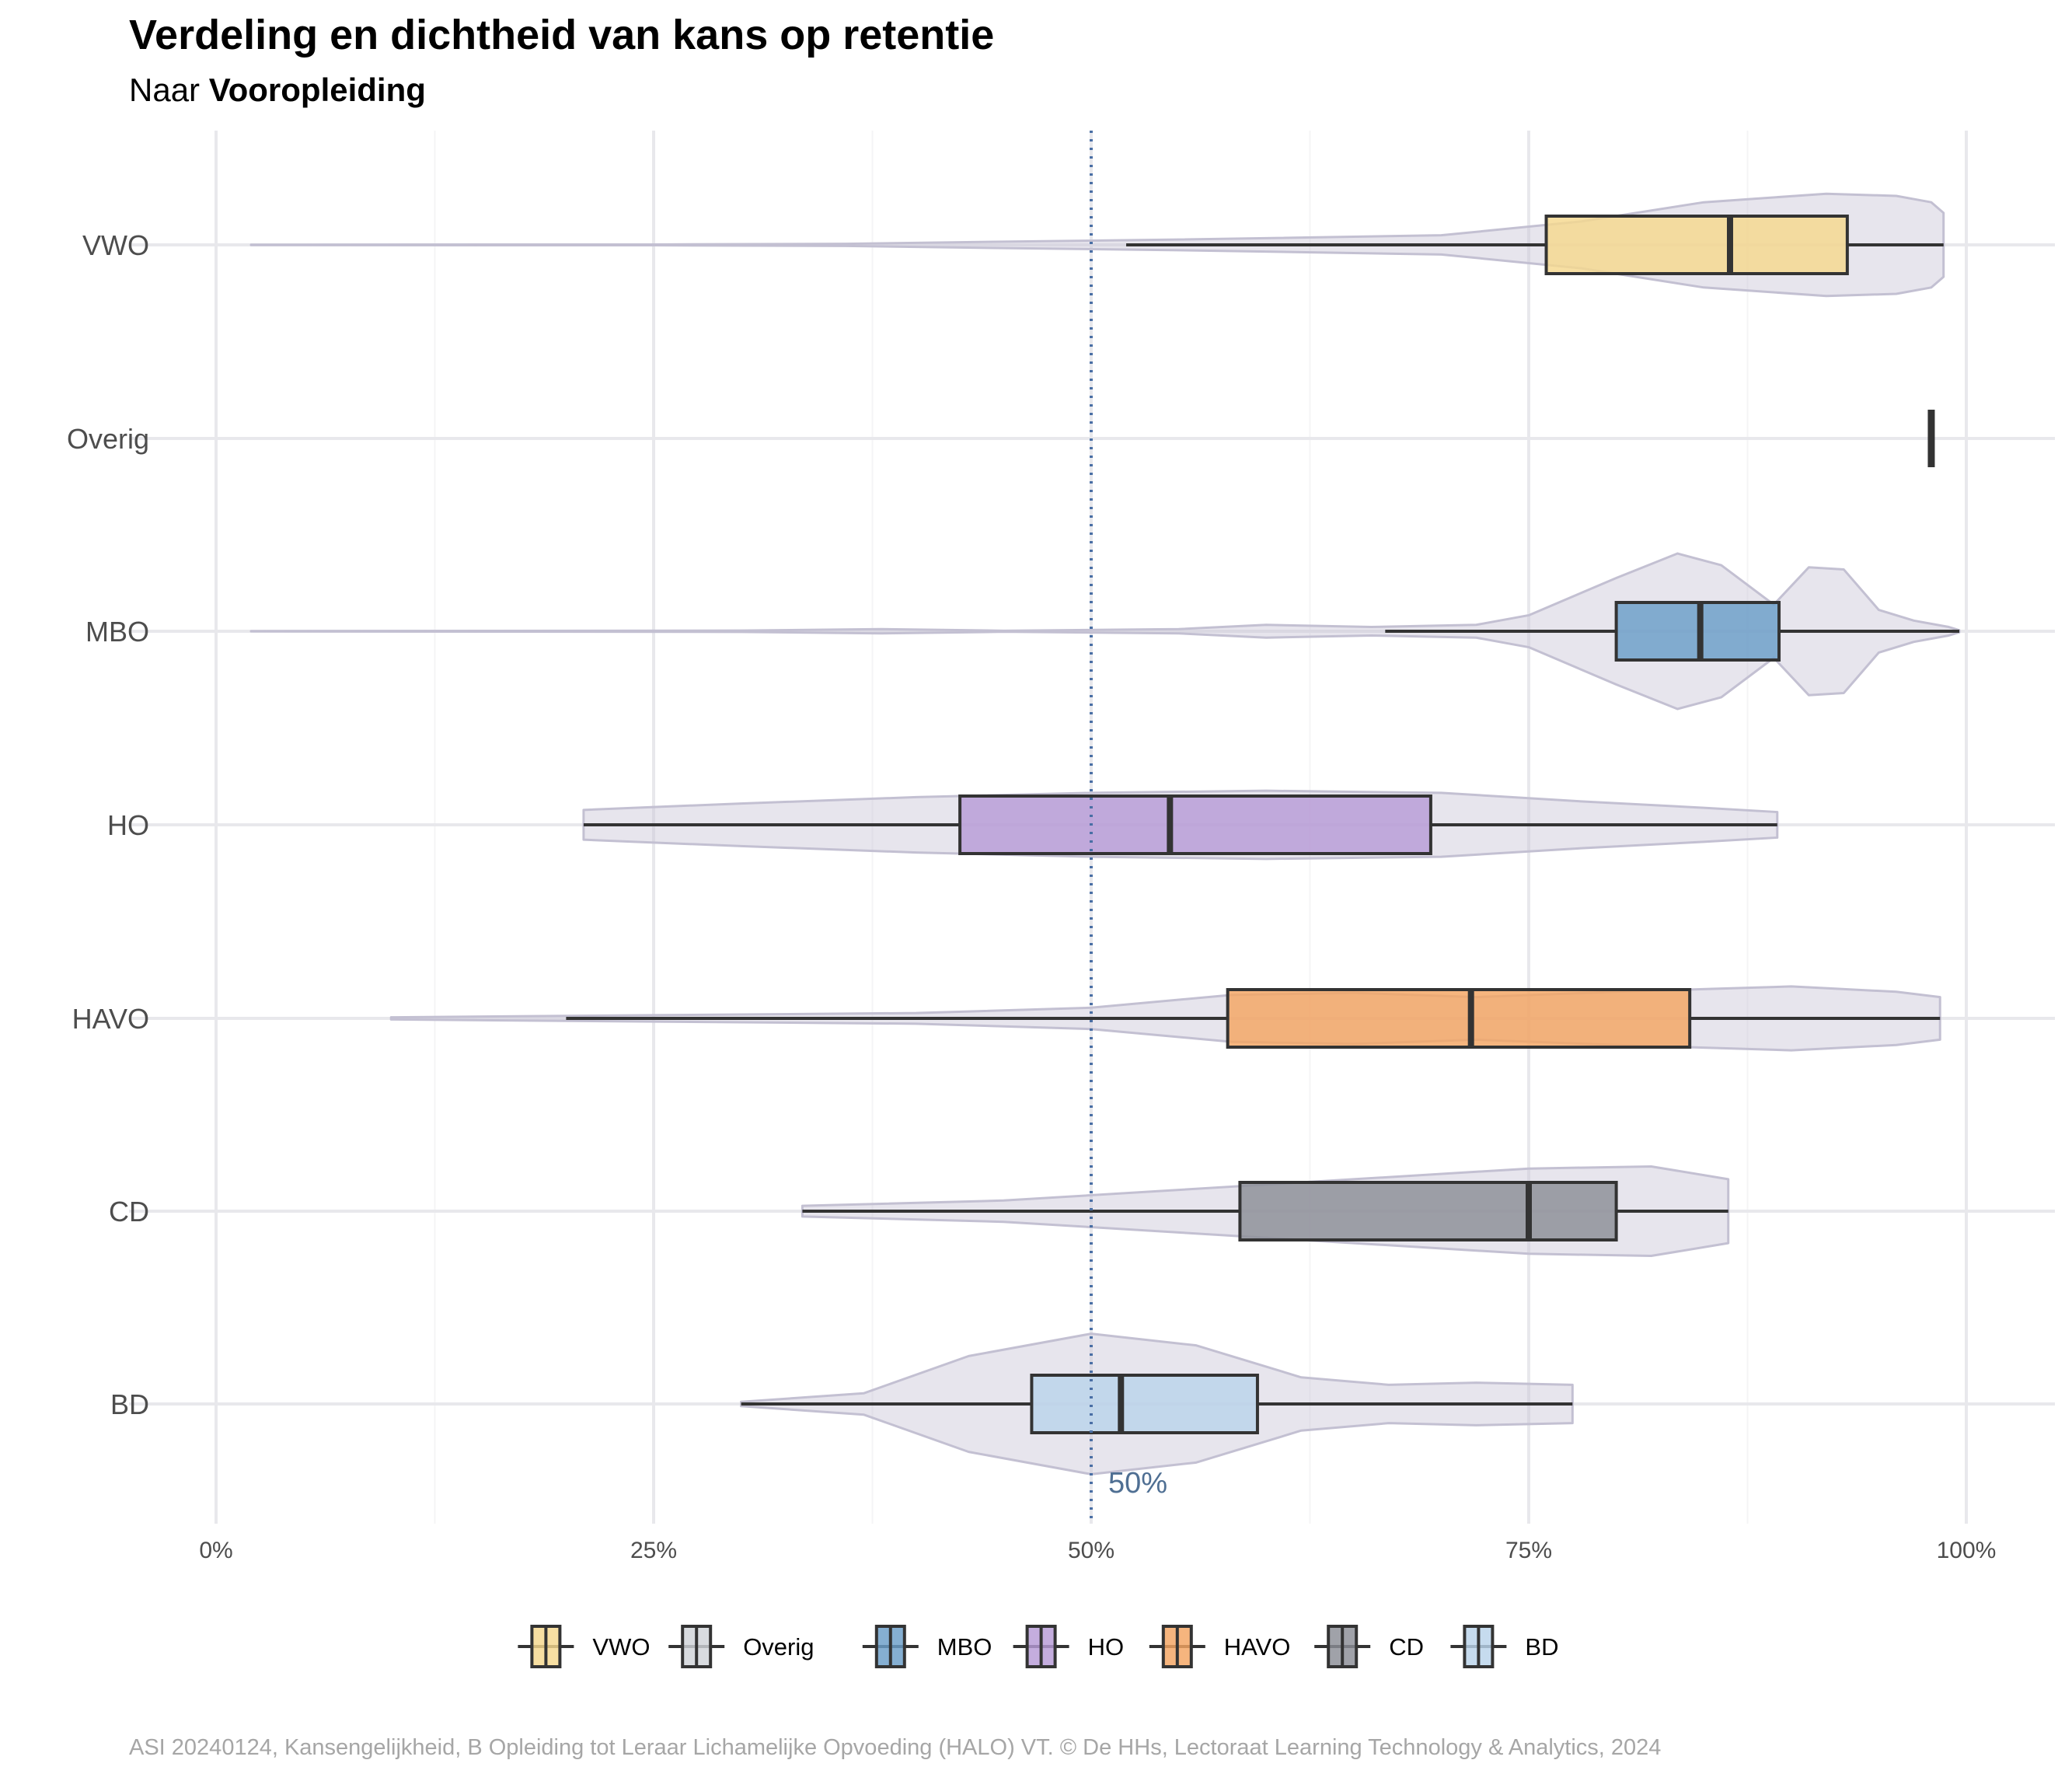 This screenshot has height=1781, width=2072. I want to click on legend-label: HAVO, so click(1257, 1647).